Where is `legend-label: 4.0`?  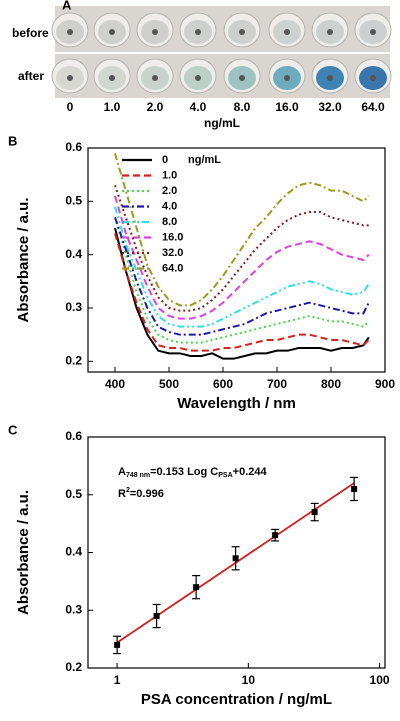 legend-label: 4.0 is located at coordinates (169, 206).